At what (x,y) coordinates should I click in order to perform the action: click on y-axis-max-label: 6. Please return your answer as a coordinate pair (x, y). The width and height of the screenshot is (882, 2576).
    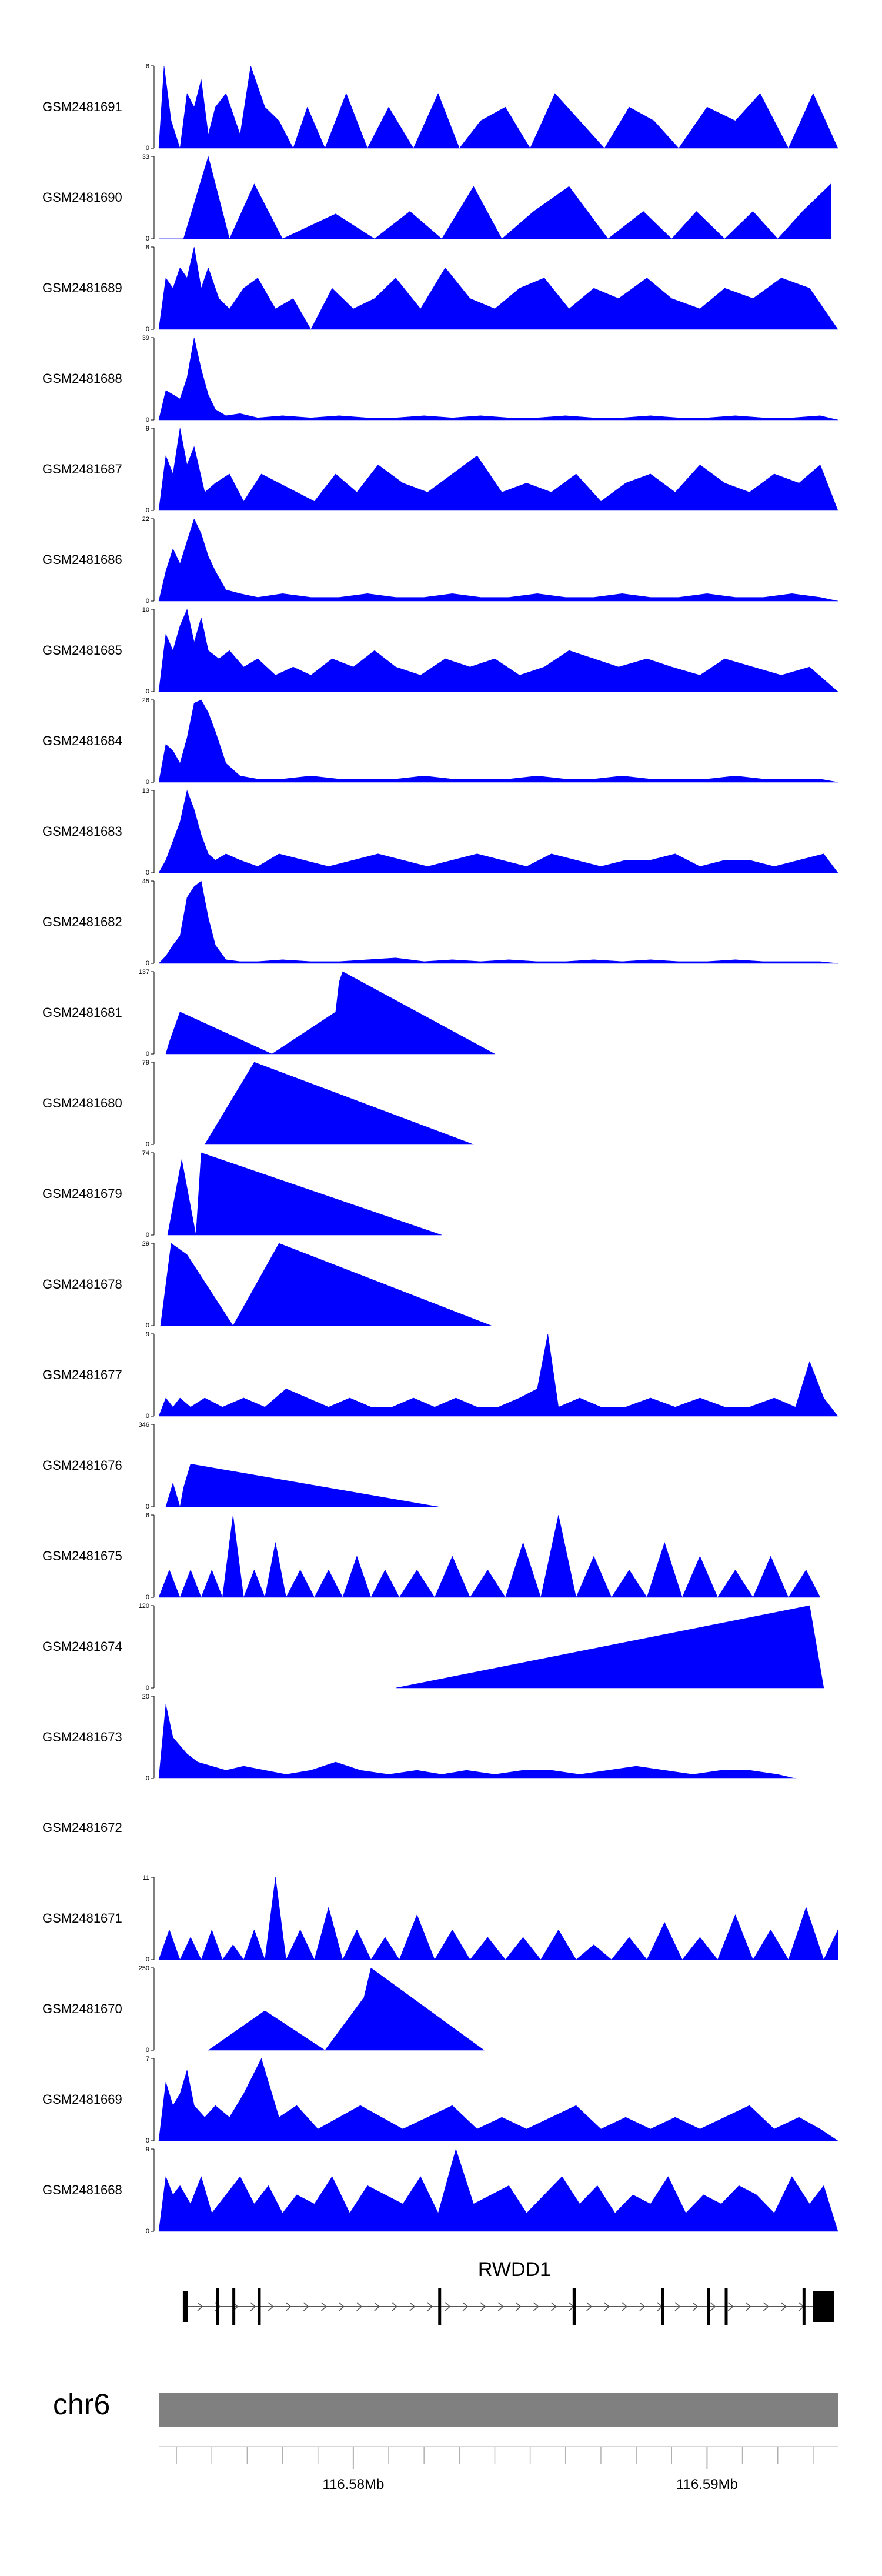
    Looking at the image, I should click on (147, 66).